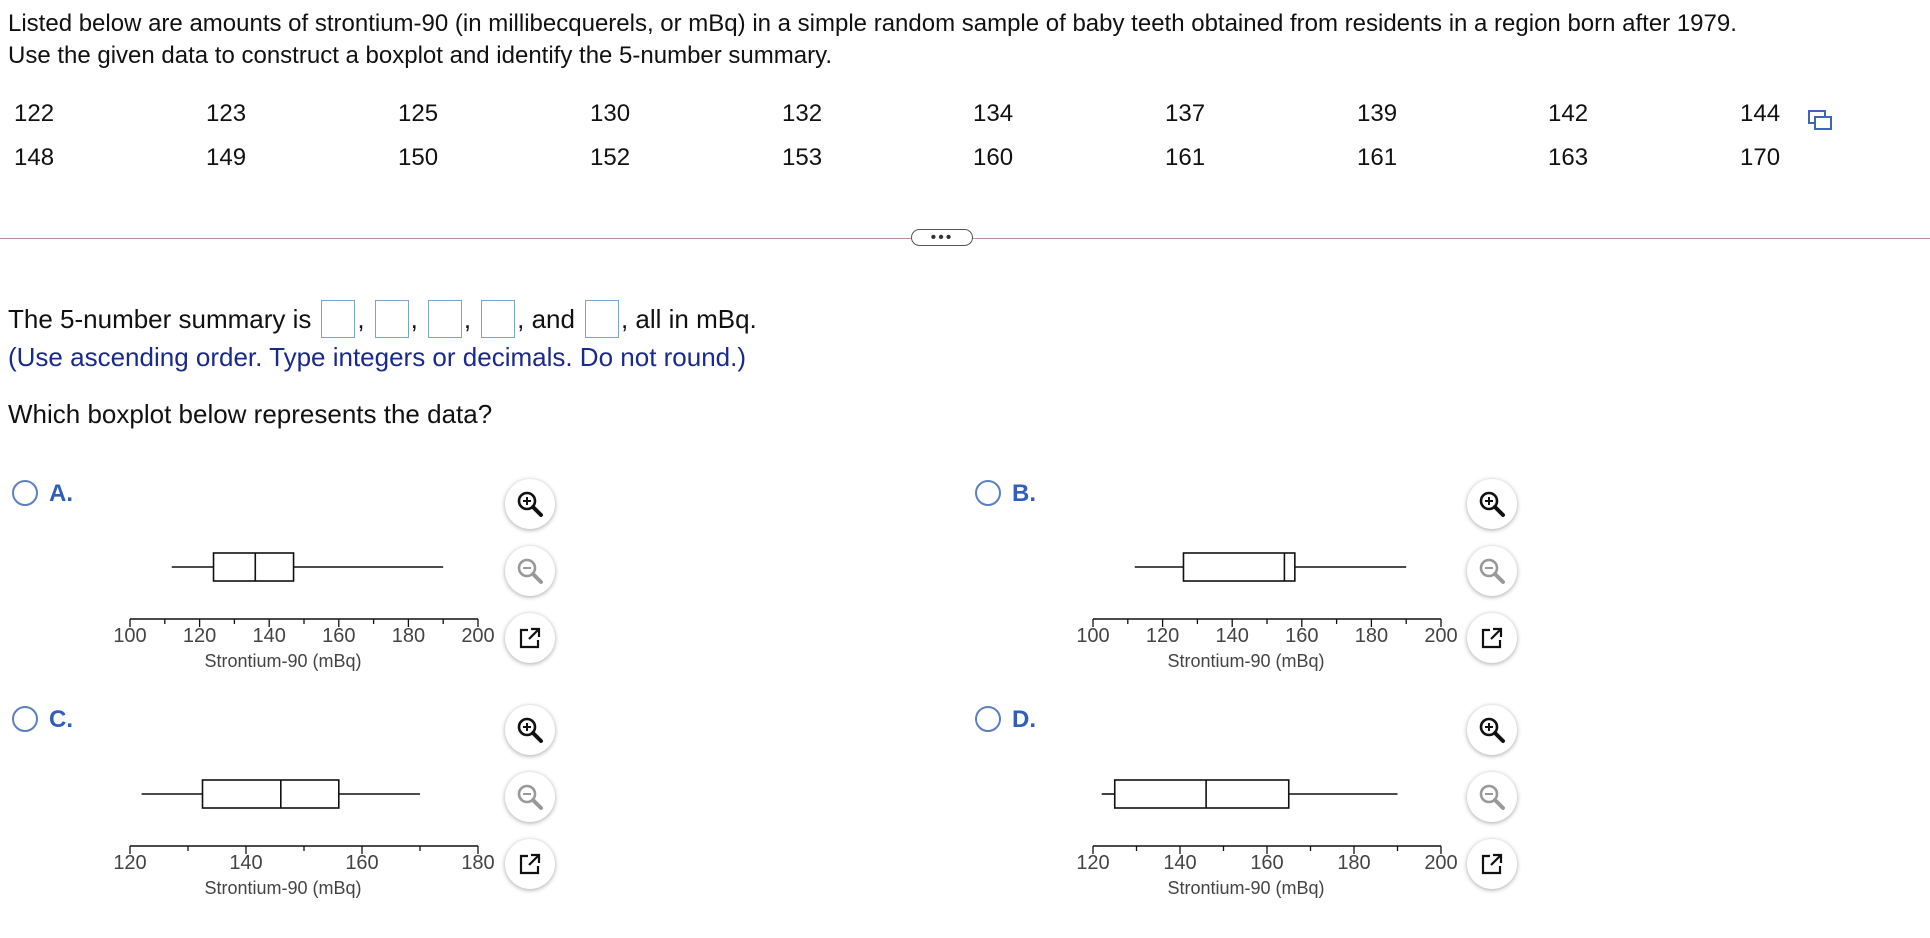  I want to click on data-row: 122 123 125 130 132 134 137 139 142 144, so click(929, 122).